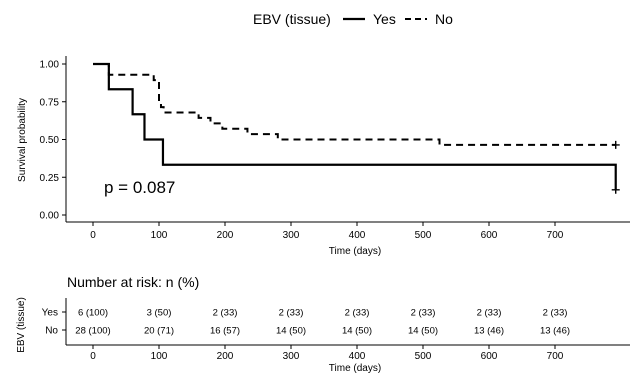 The width and height of the screenshot is (638, 374). What do you see at coordinates (22, 140) in the screenshot?
I see `y-axis-label: Survival probability` at bounding box center [22, 140].